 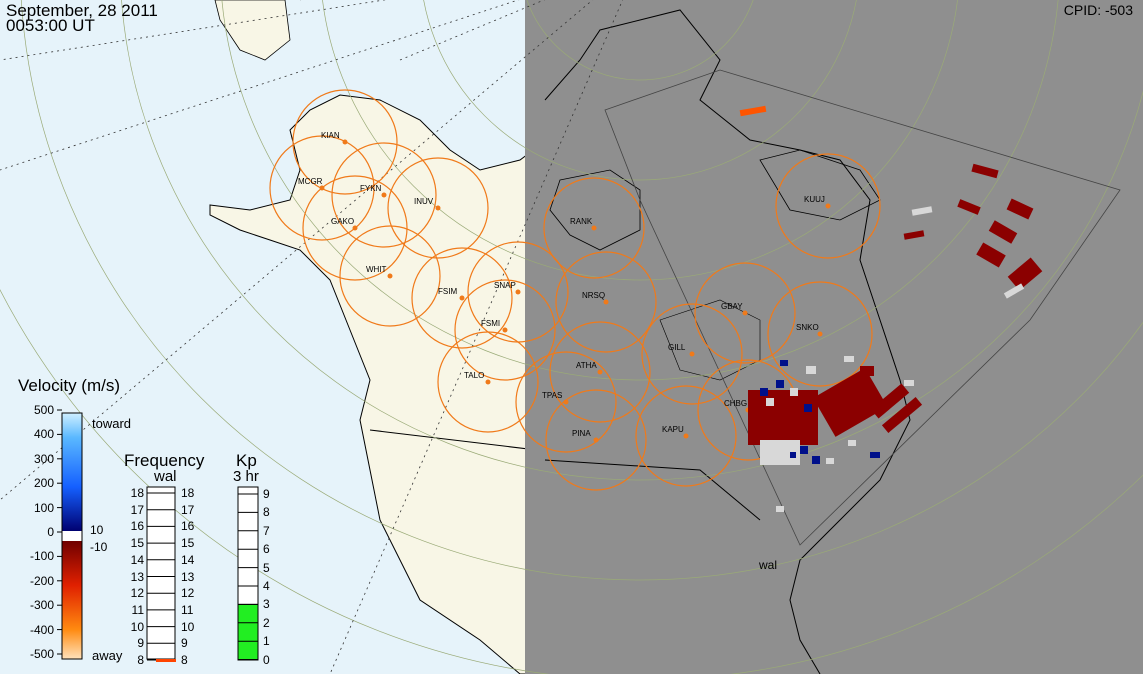 What do you see at coordinates (581, 221) in the screenshot?
I see `station-label-rank: RANK` at bounding box center [581, 221].